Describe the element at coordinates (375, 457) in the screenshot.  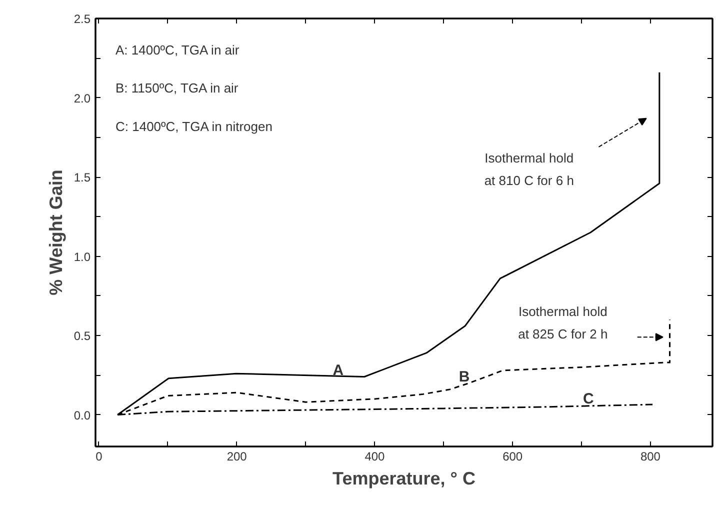
I see `x-tick-label: 400` at that location.